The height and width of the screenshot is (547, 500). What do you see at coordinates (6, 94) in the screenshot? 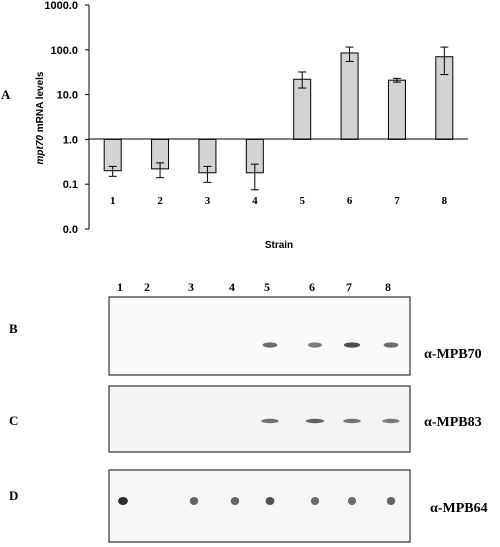
I see `panel-label-a: A` at bounding box center [6, 94].